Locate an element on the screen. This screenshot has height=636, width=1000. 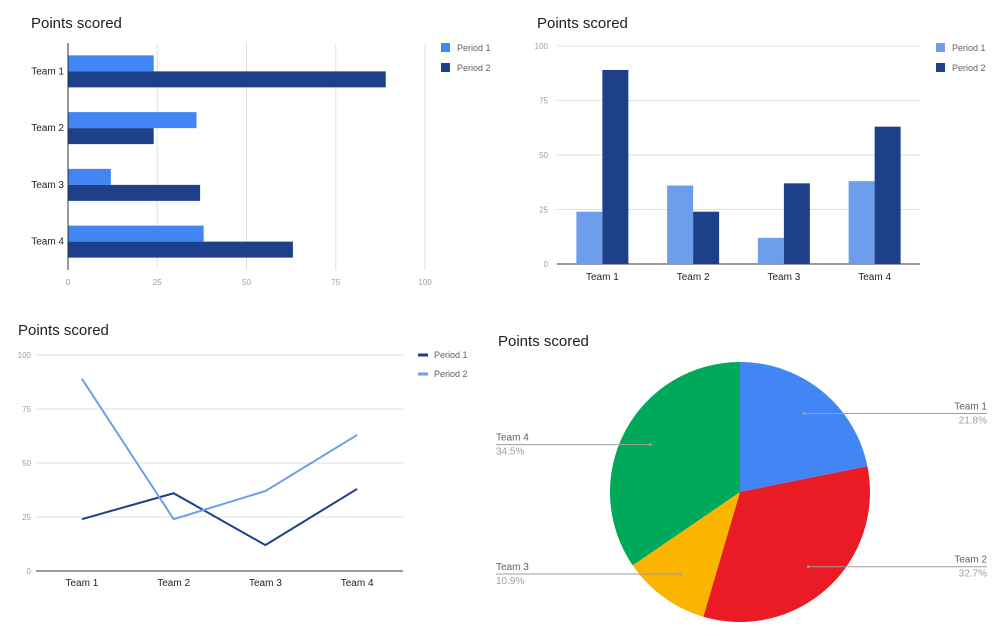
slice-percent: 21.8% is located at coordinates (973, 421).